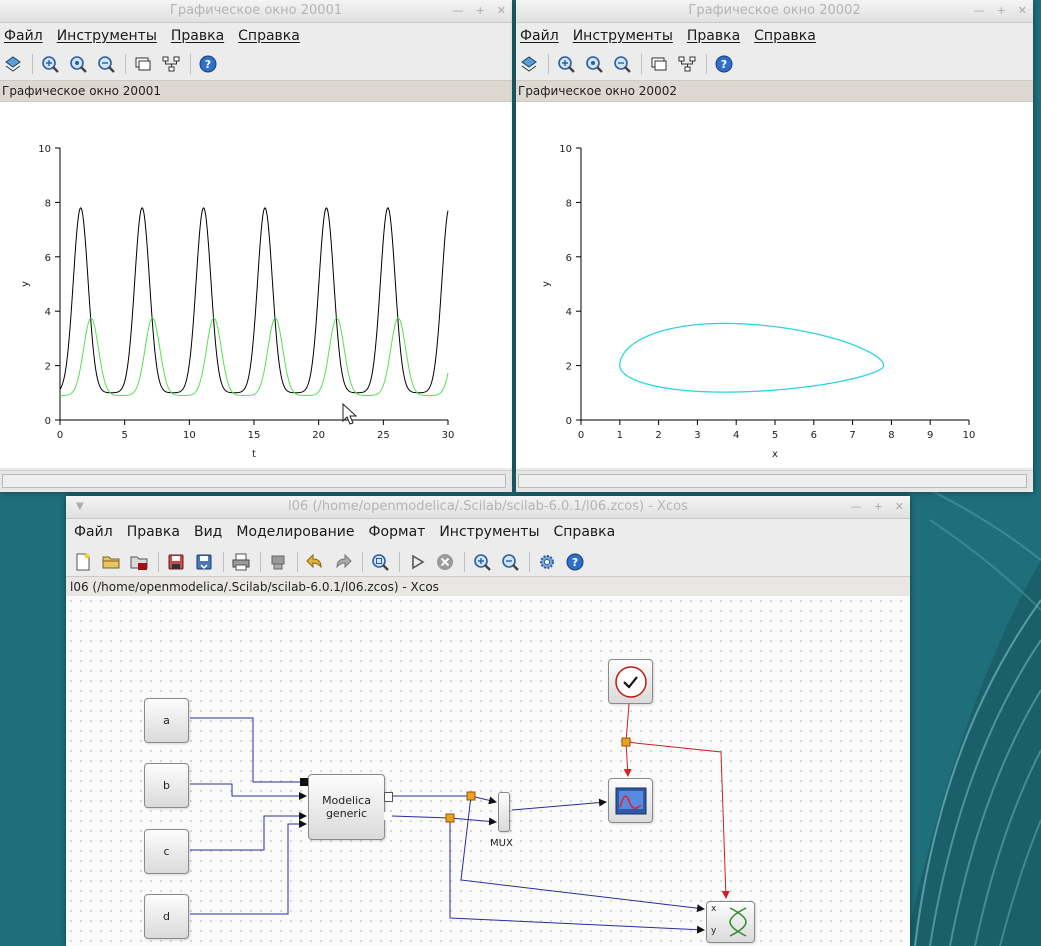  I want to click on x-tick-label: 3, so click(697, 435).